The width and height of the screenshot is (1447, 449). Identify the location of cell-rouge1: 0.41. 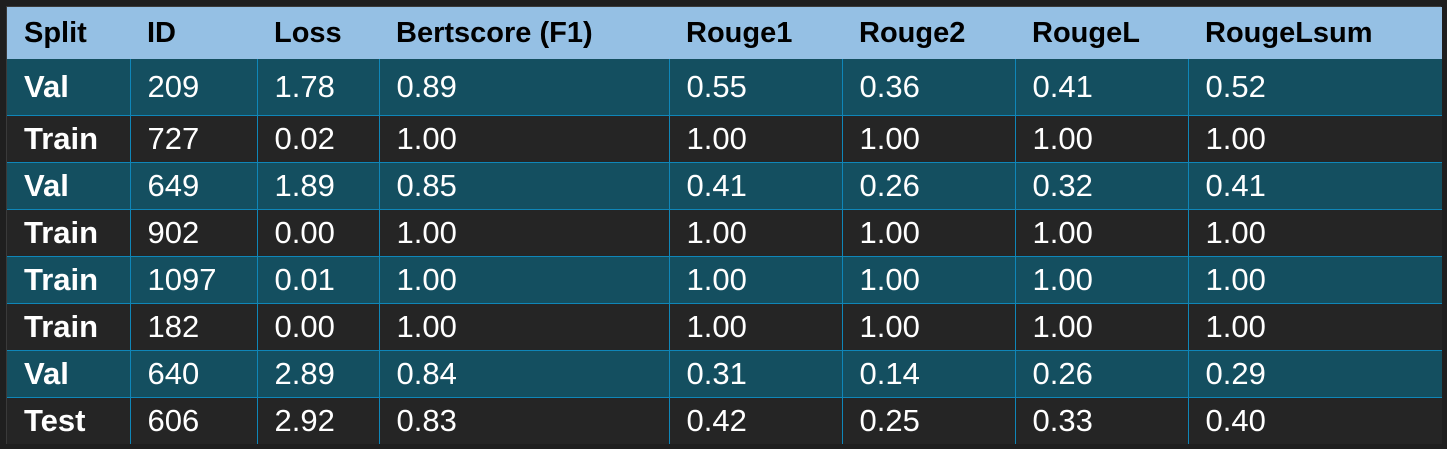
(756, 186).